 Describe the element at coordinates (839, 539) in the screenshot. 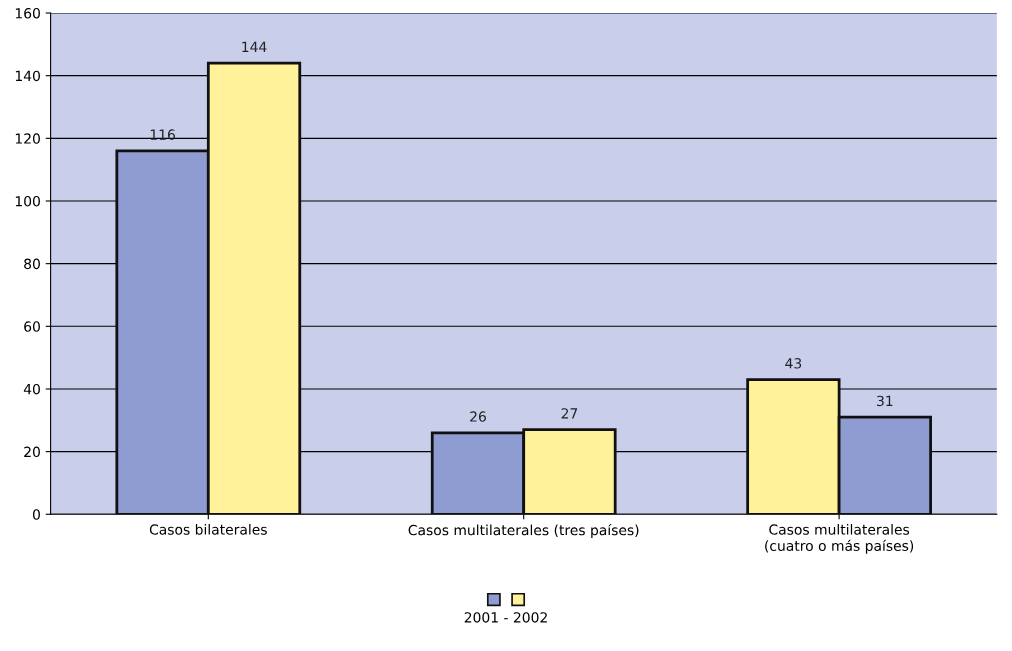

I see `x-tick-label: Casos multilaterales (cuatro o más países)` at that location.